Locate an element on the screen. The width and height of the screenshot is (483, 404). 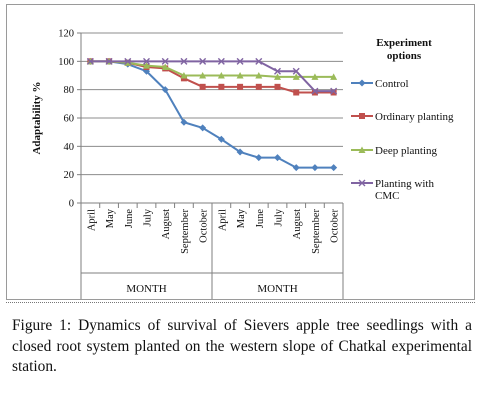
legend-item: Ordinary planting is located at coordinates (402, 117).